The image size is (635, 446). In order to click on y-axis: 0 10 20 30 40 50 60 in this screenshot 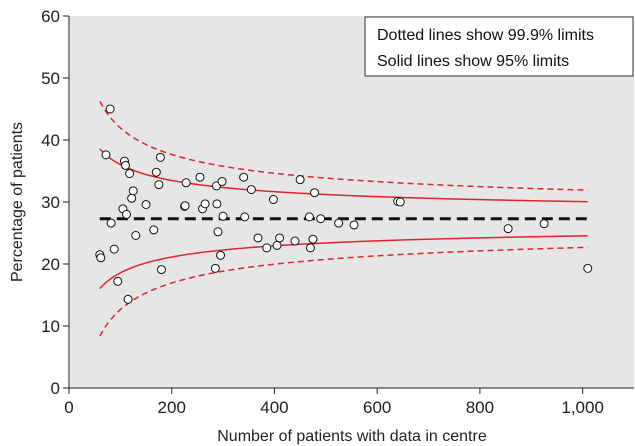, I will do `click(55, 202)`.